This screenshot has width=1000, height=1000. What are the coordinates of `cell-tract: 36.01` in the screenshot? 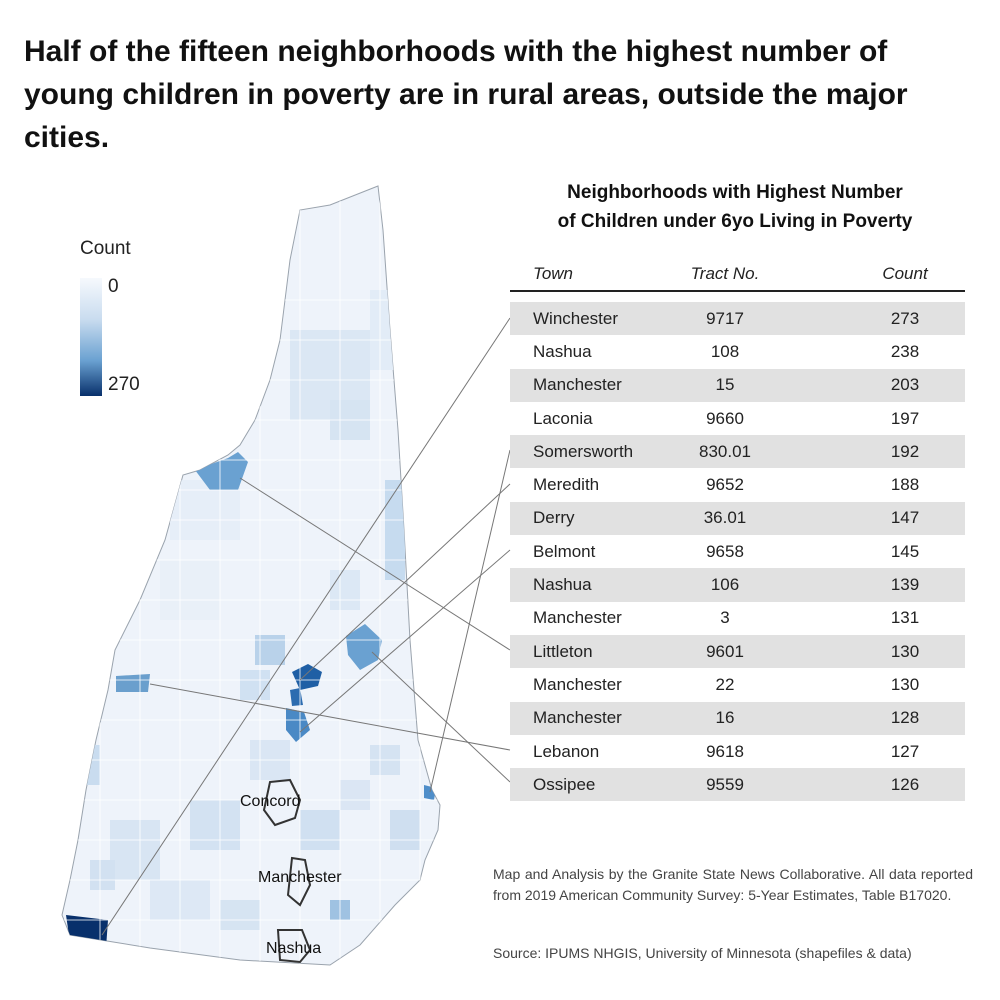 It's located at (725, 518).